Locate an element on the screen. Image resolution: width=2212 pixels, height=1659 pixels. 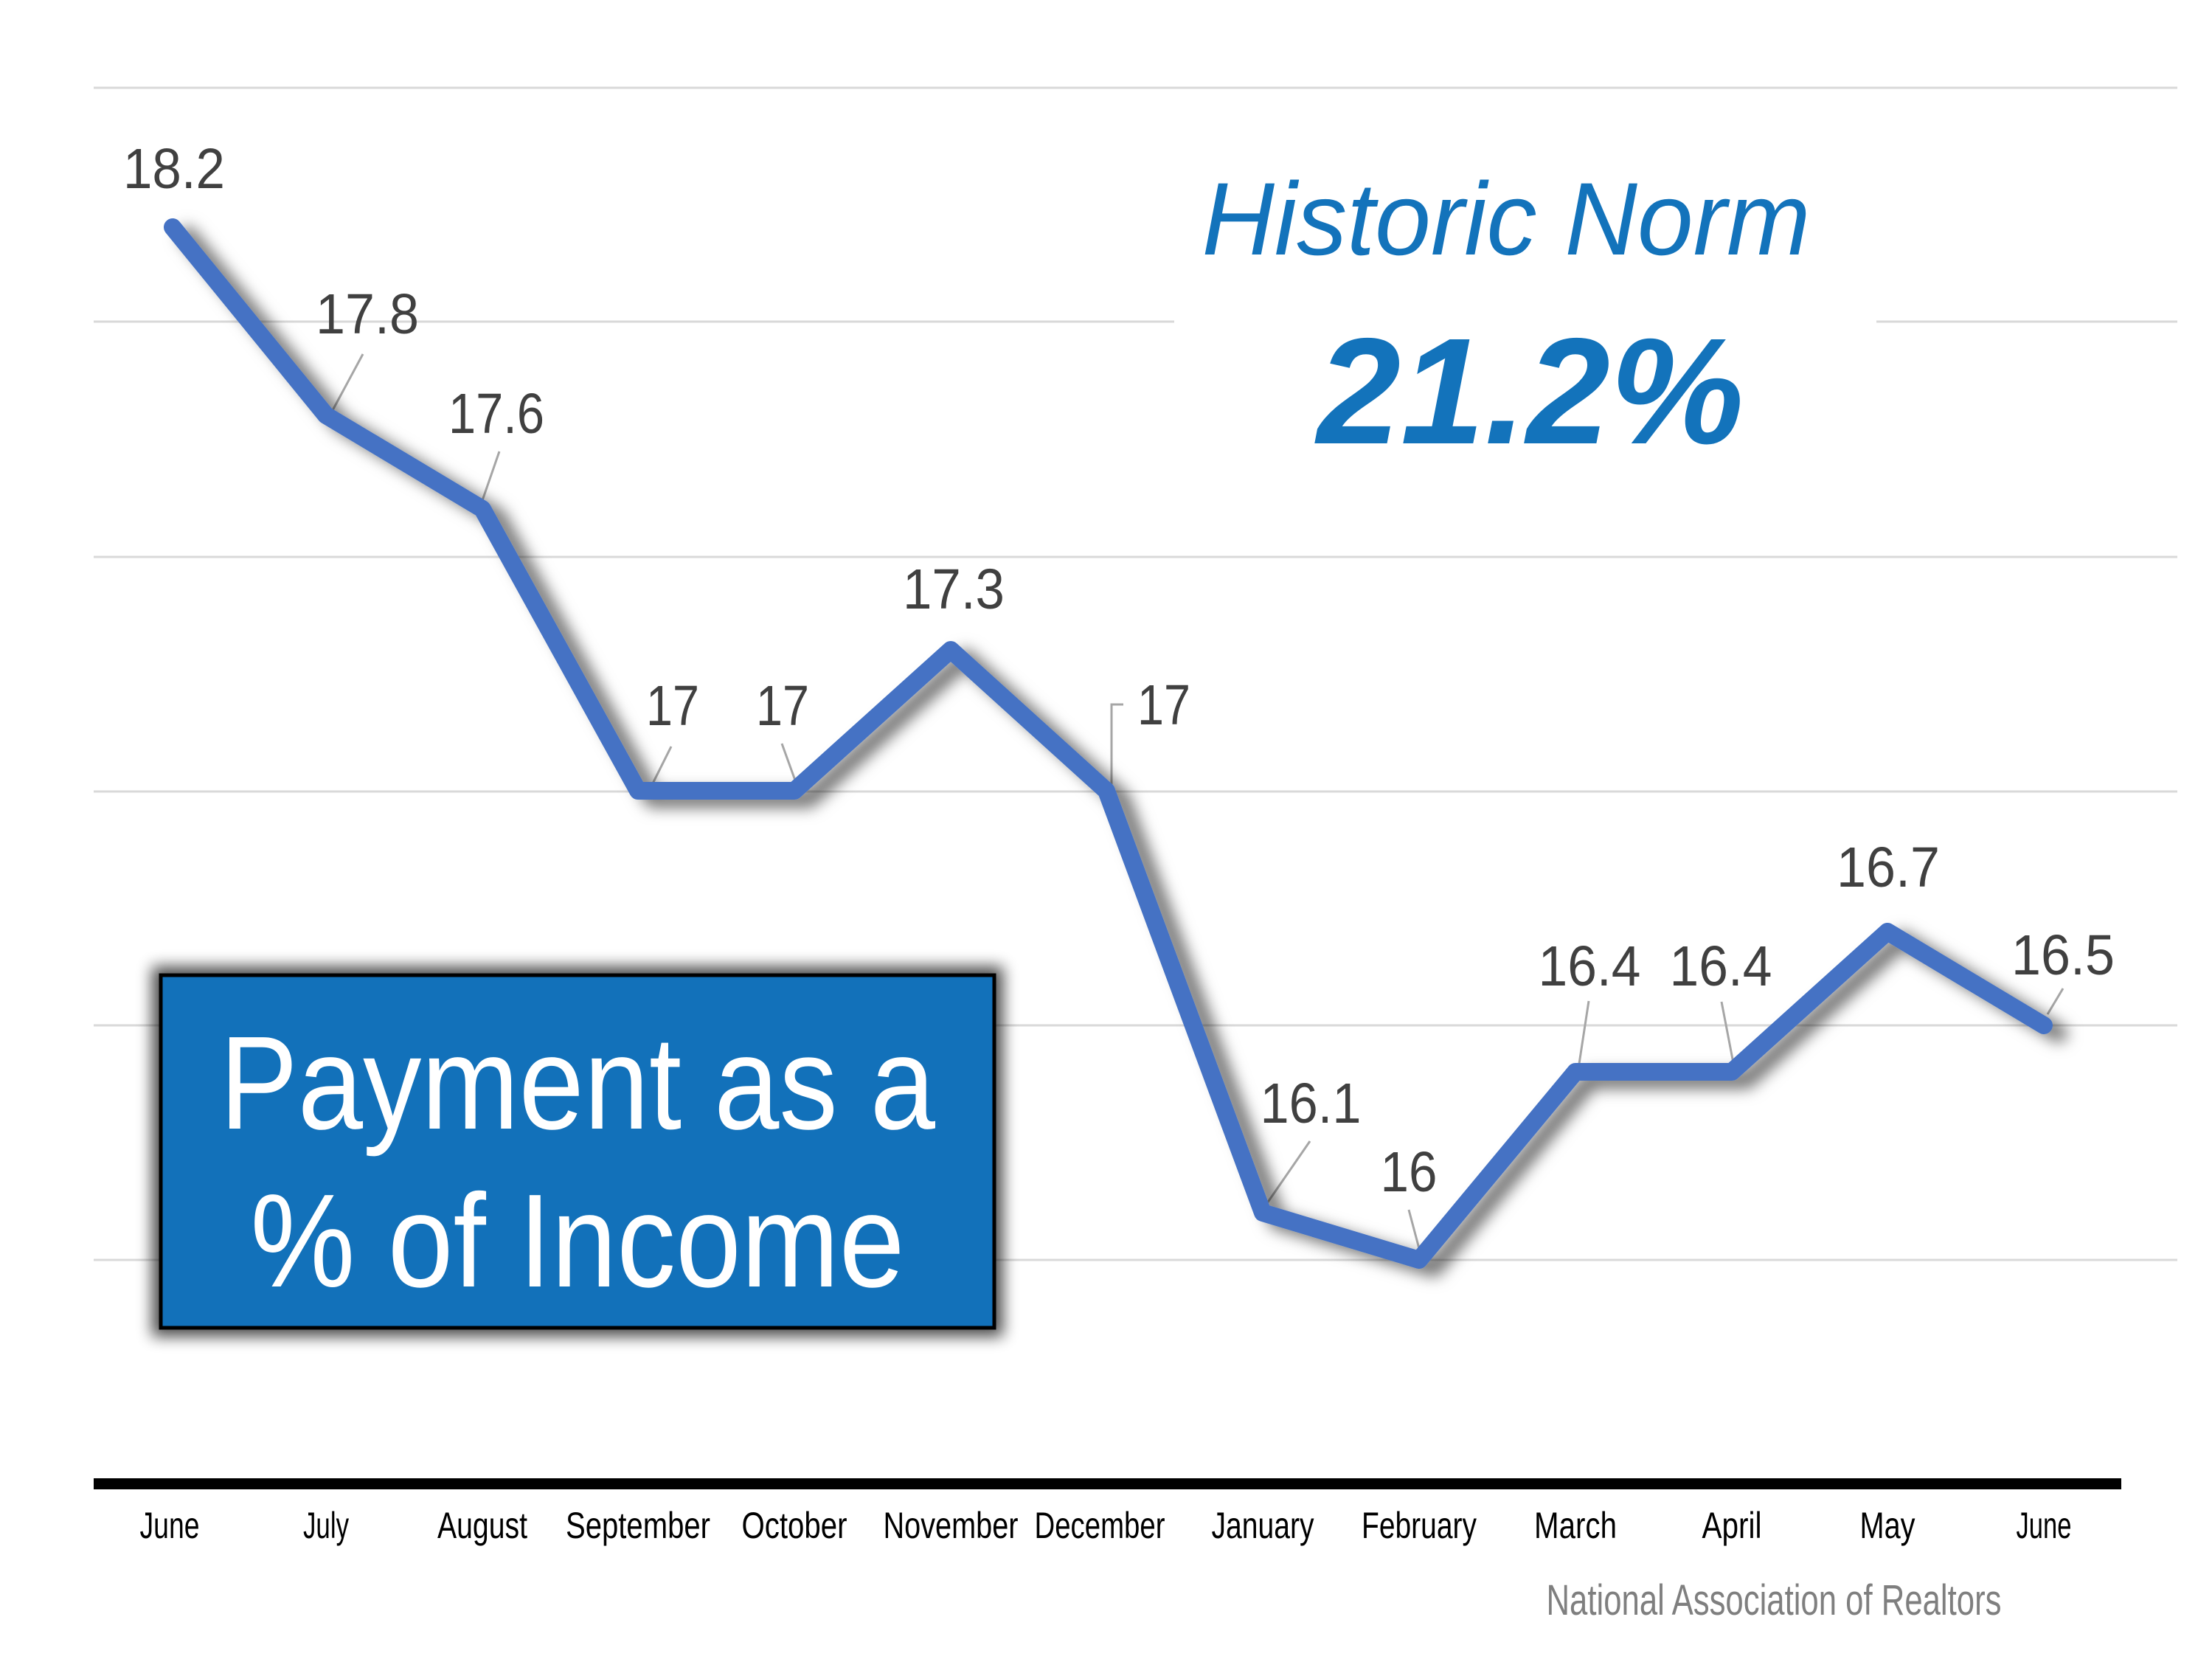
svg-text: November is located at coordinates (952, 1525).